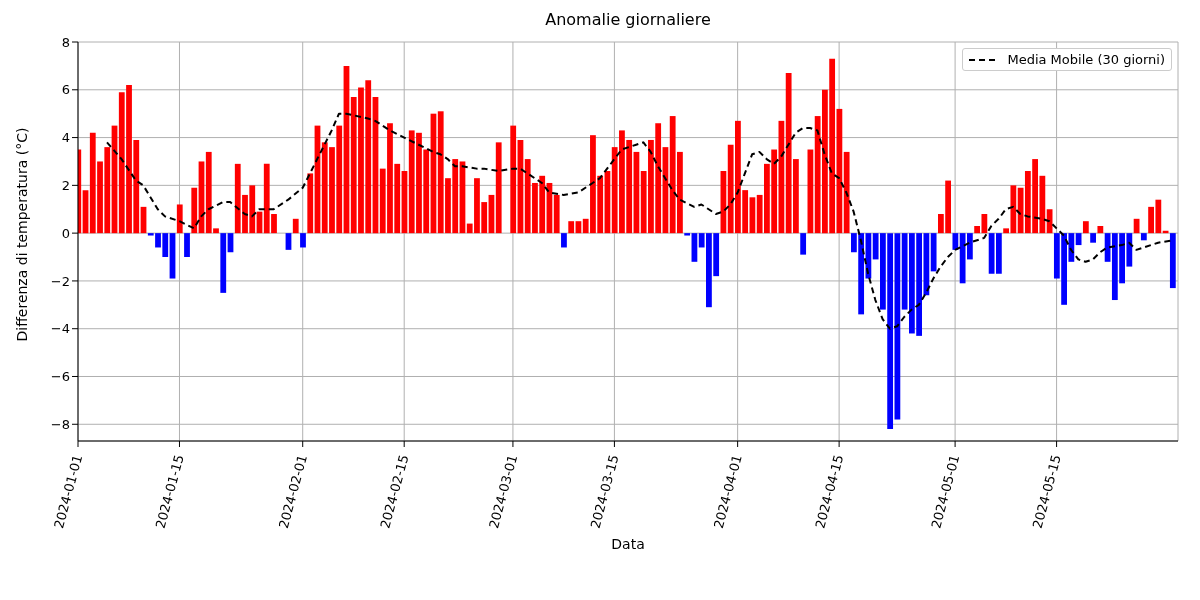  Describe the element at coordinates (65, 233) in the screenshot. I see `y-tick-label: 0` at that location.